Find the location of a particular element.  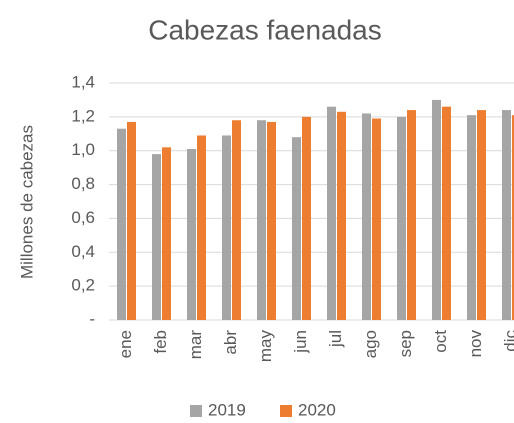

x-tick-label: dic is located at coordinates (507, 341).